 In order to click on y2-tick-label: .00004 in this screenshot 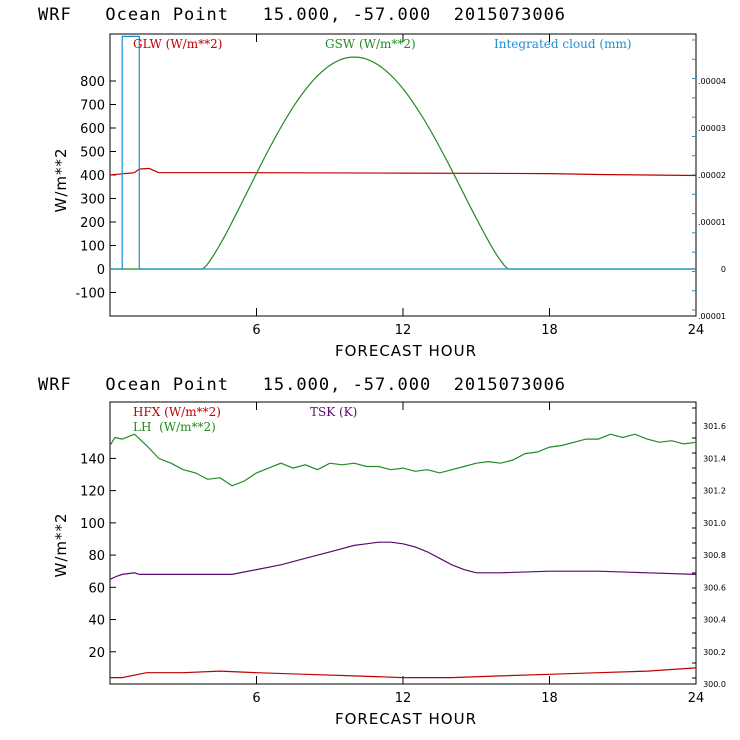, I will do `click(712, 81)`.